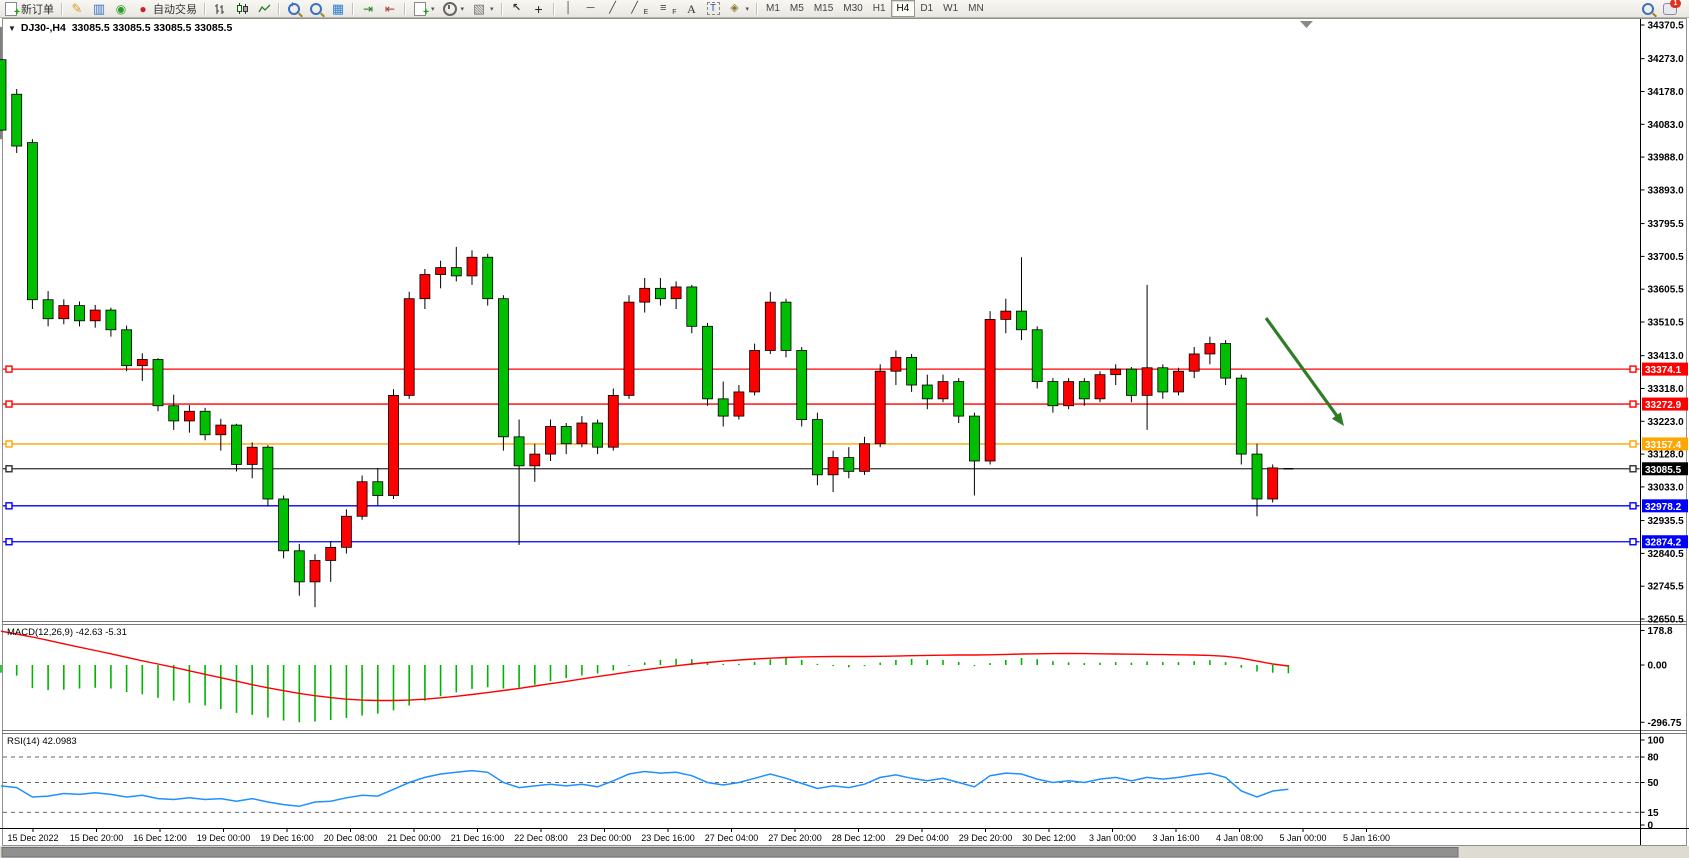 The height and width of the screenshot is (858, 1689). Describe the element at coordinates (692, 8) in the screenshot. I see `text-button: A` at that location.